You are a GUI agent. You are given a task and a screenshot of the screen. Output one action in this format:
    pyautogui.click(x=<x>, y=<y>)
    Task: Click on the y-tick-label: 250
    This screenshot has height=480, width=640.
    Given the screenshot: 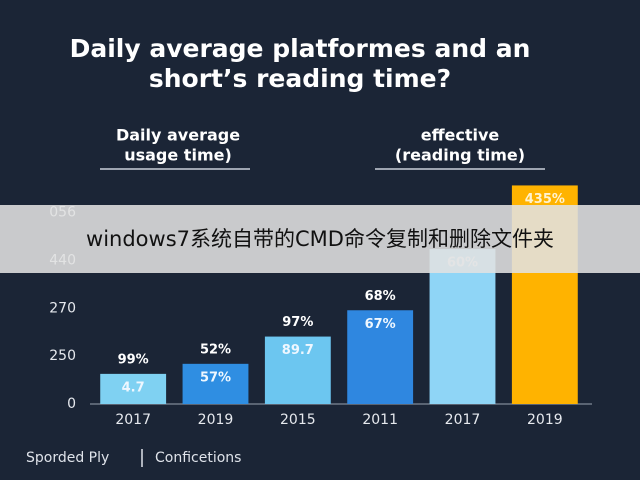 What is the action you would take?
    pyautogui.click(x=62, y=356)
    